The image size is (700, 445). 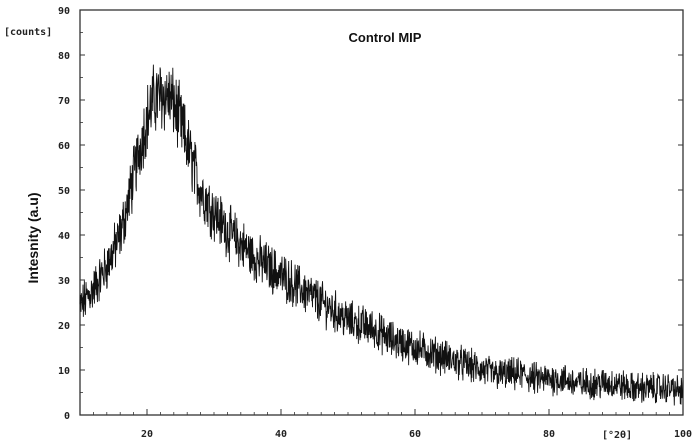 I want to click on y-tick-label: 10, so click(x=64, y=371).